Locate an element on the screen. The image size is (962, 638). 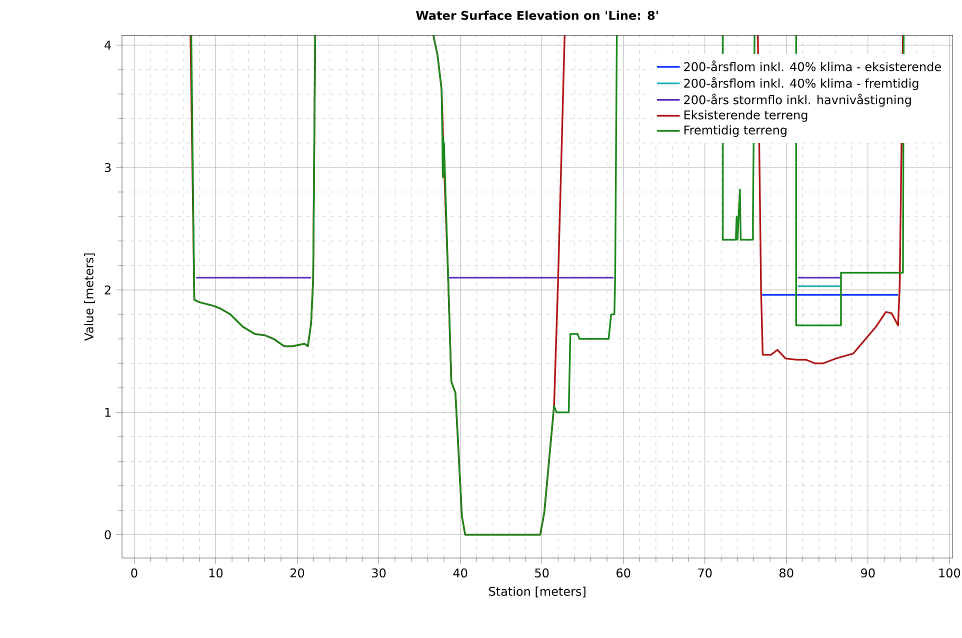
chart-title: Water Surface Elevation on 'Line: 8' is located at coordinates (537, 15).